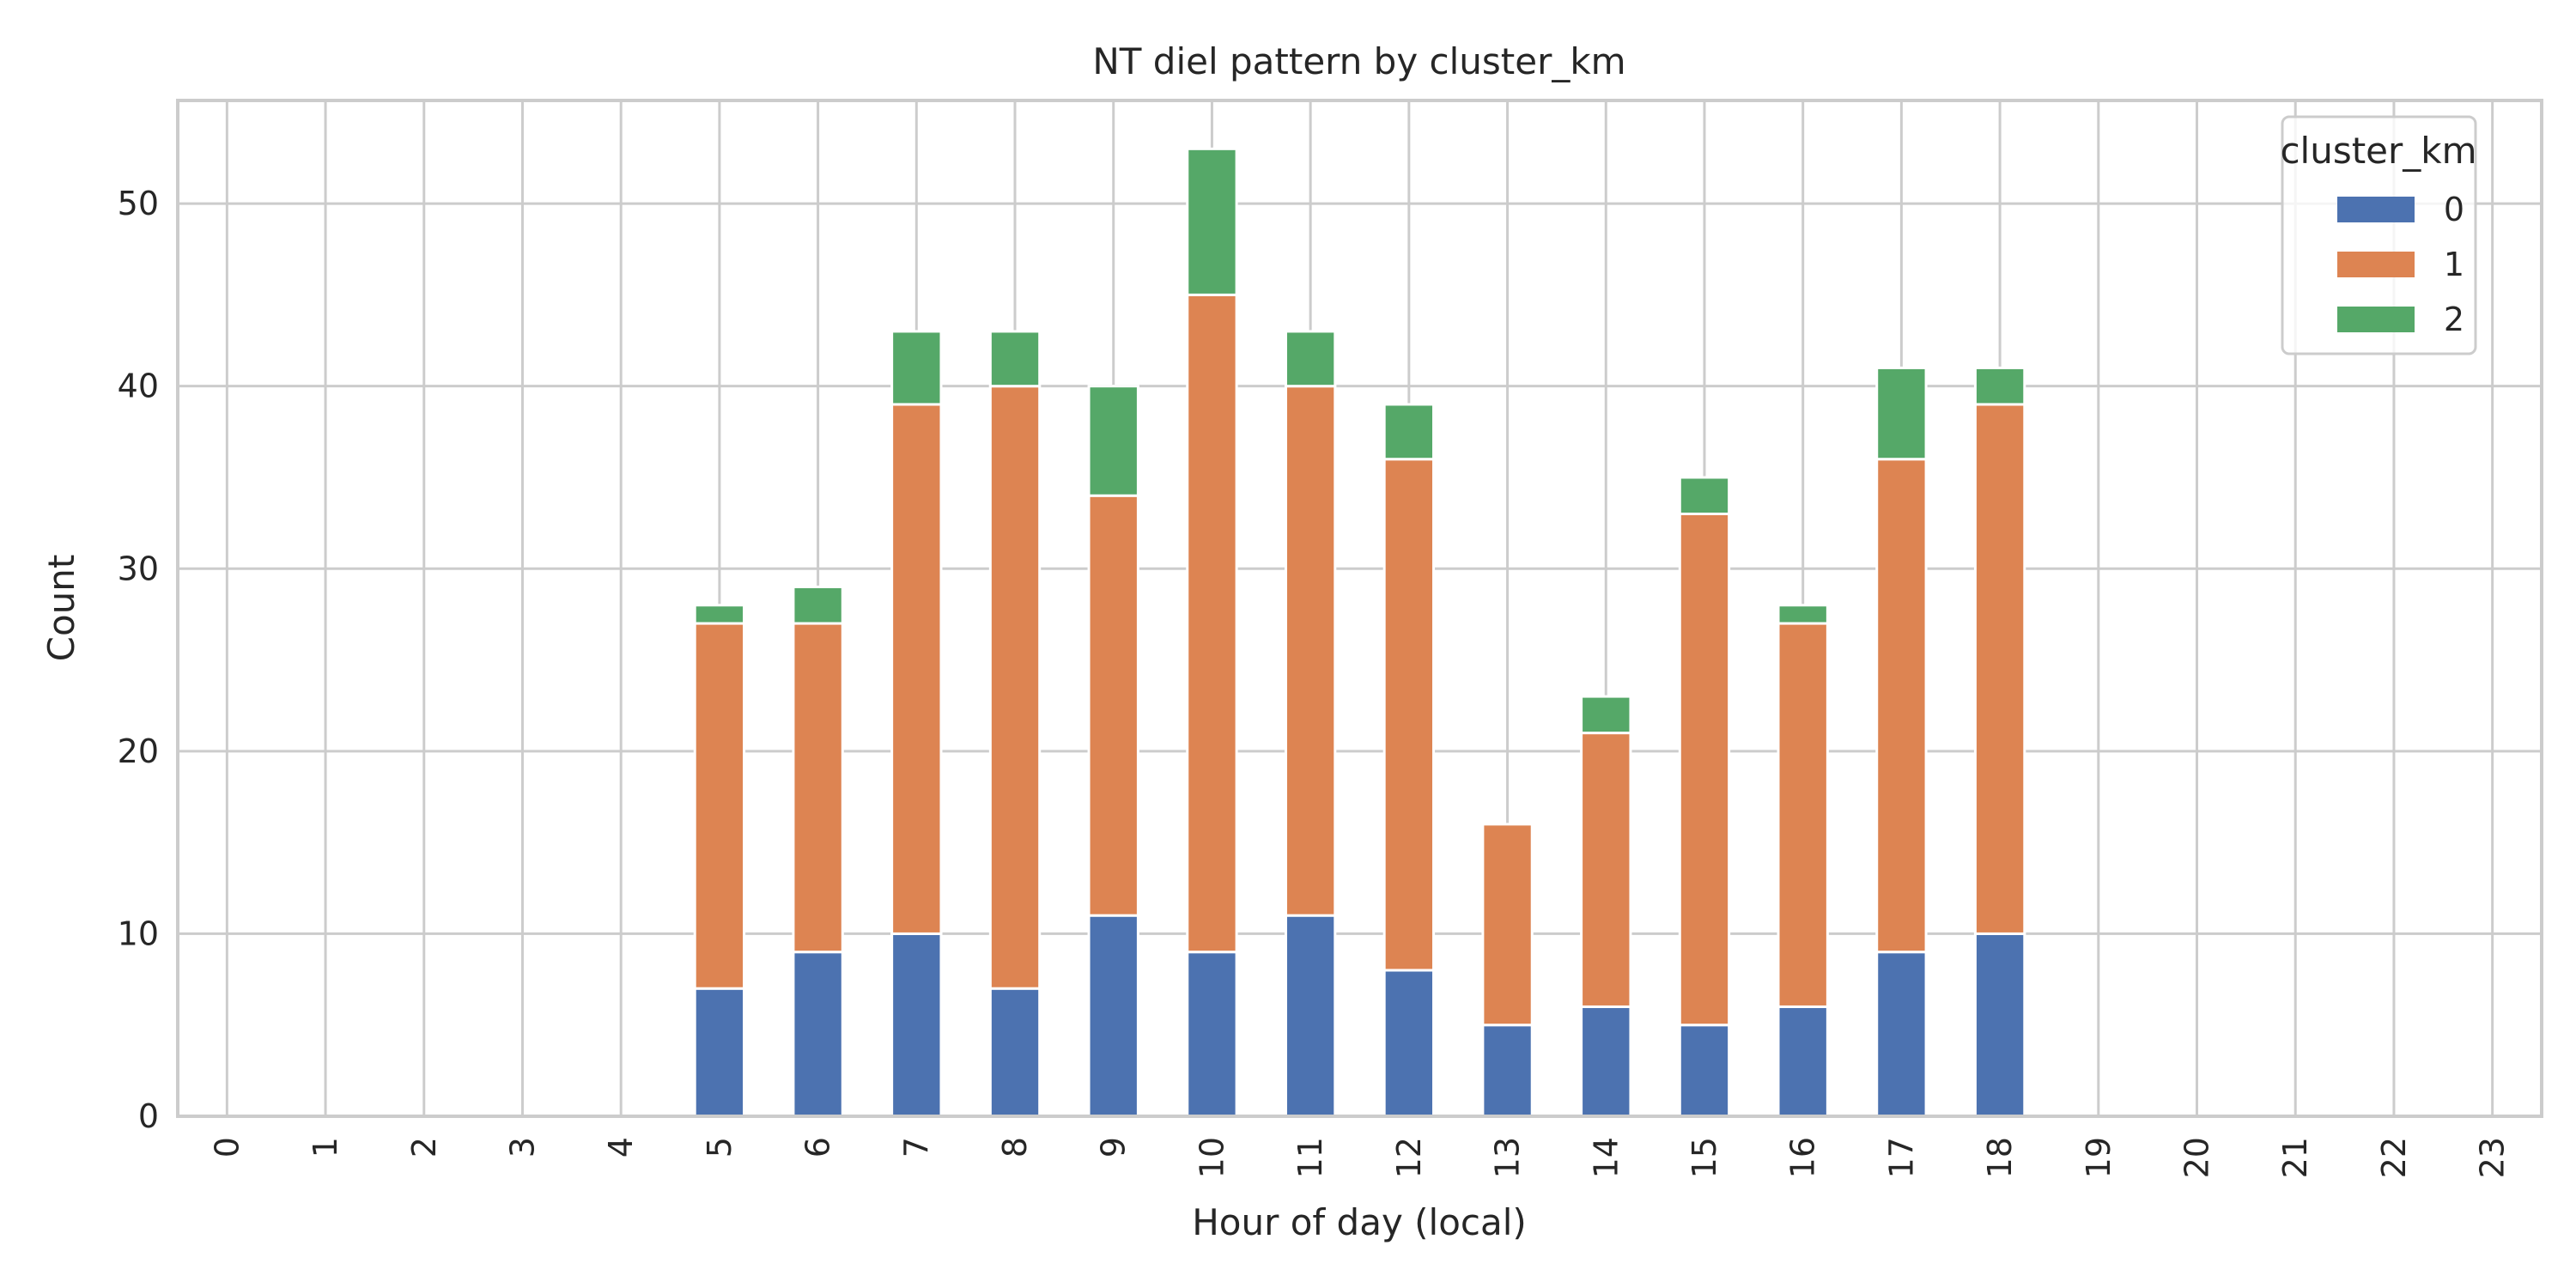 Image resolution: width=2576 pixels, height=1288 pixels. Describe the element at coordinates (148, 1116) in the screenshot. I see `y-tick-label: 0` at that location.